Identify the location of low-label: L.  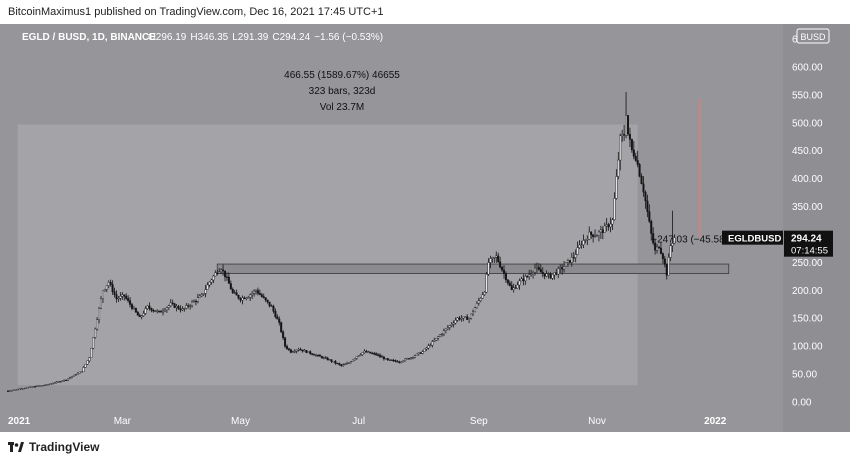
(235, 37).